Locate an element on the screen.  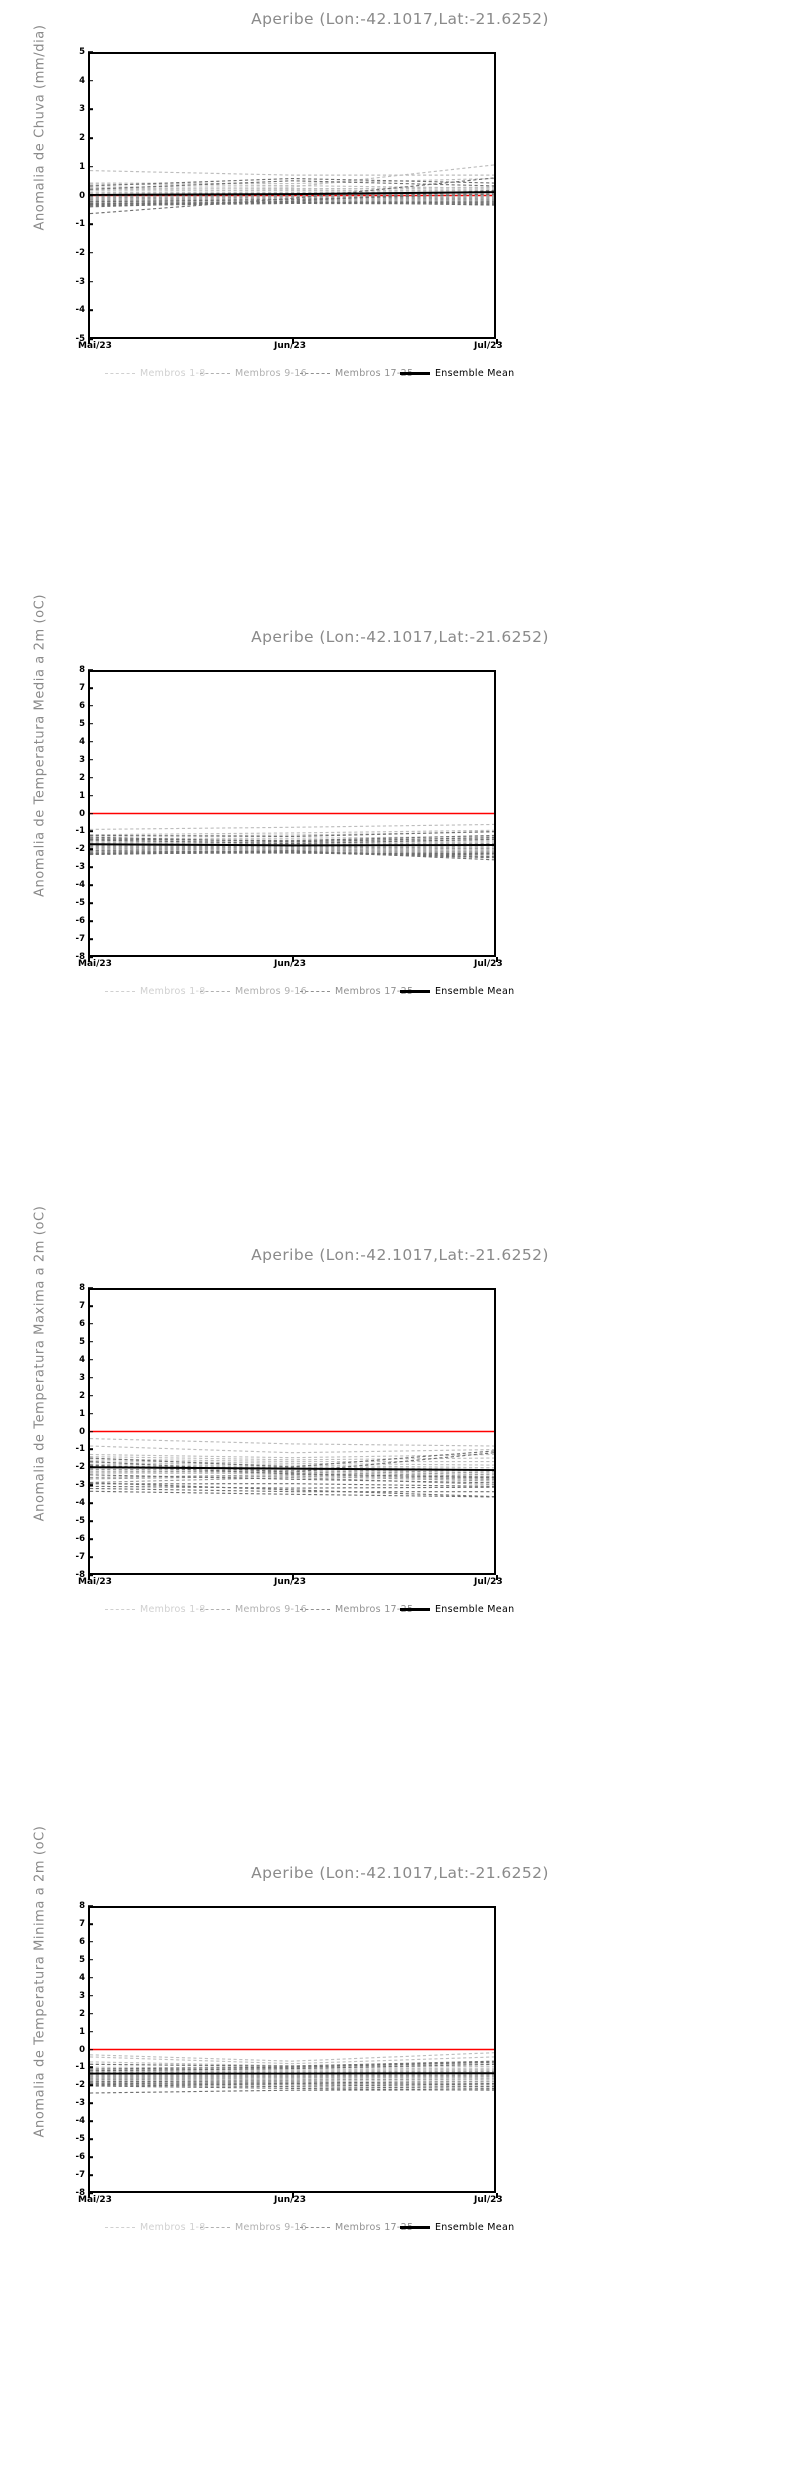
series-canvas is located at coordinates (292, 189).